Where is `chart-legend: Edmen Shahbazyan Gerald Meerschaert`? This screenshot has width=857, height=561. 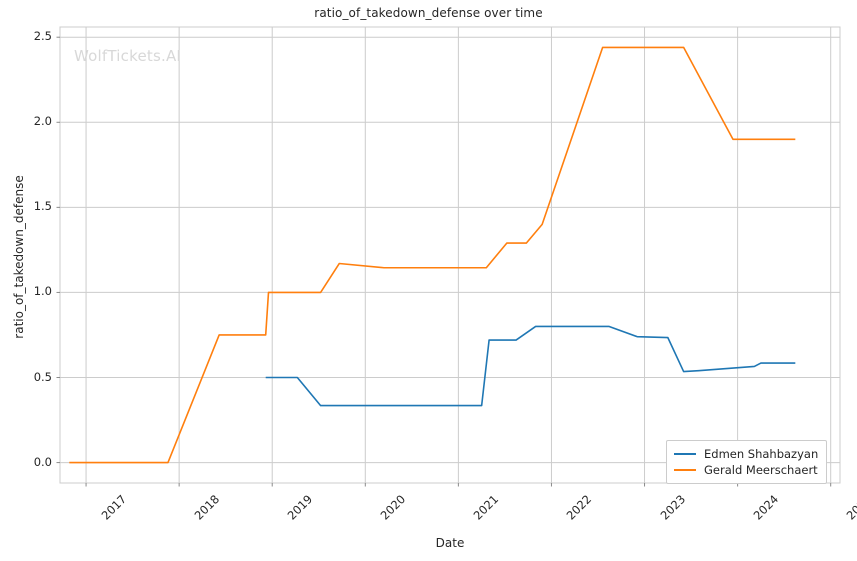
chart-legend: Edmen Shahbazyan Gerald Meerschaert is located at coordinates (747, 462).